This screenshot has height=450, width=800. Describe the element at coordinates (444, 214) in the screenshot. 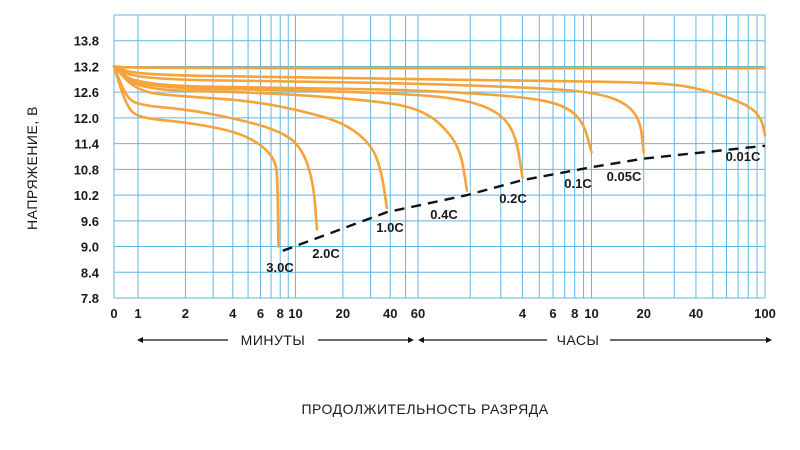

I see `rate-label: 0.4C` at that location.